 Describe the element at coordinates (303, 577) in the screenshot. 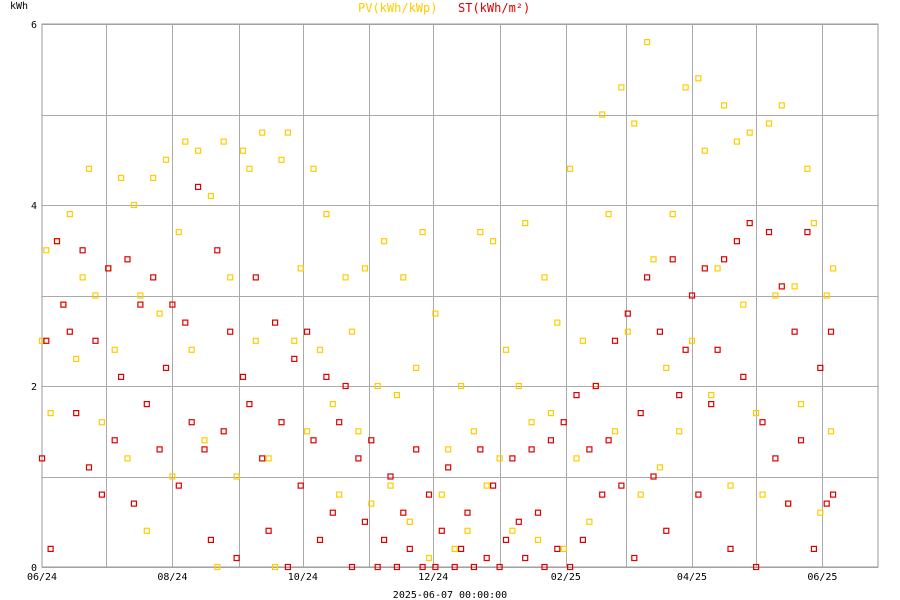

I see `x-tick-label: 10/24` at that location.